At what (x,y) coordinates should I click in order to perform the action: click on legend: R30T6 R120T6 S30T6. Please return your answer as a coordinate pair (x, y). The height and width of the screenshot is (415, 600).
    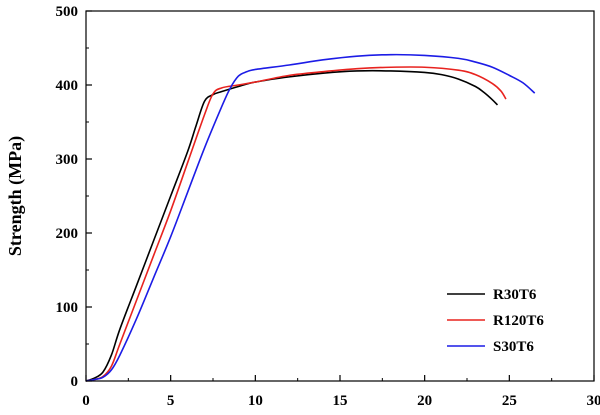
    Looking at the image, I should click on (495, 321).